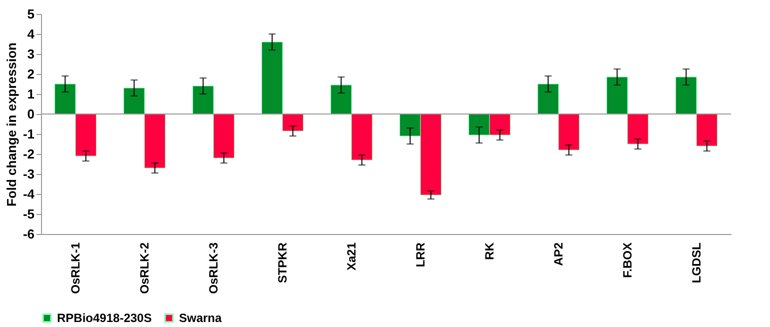  Describe the element at coordinates (28, 134) in the screenshot. I see `y-tick-label: -1` at that location.